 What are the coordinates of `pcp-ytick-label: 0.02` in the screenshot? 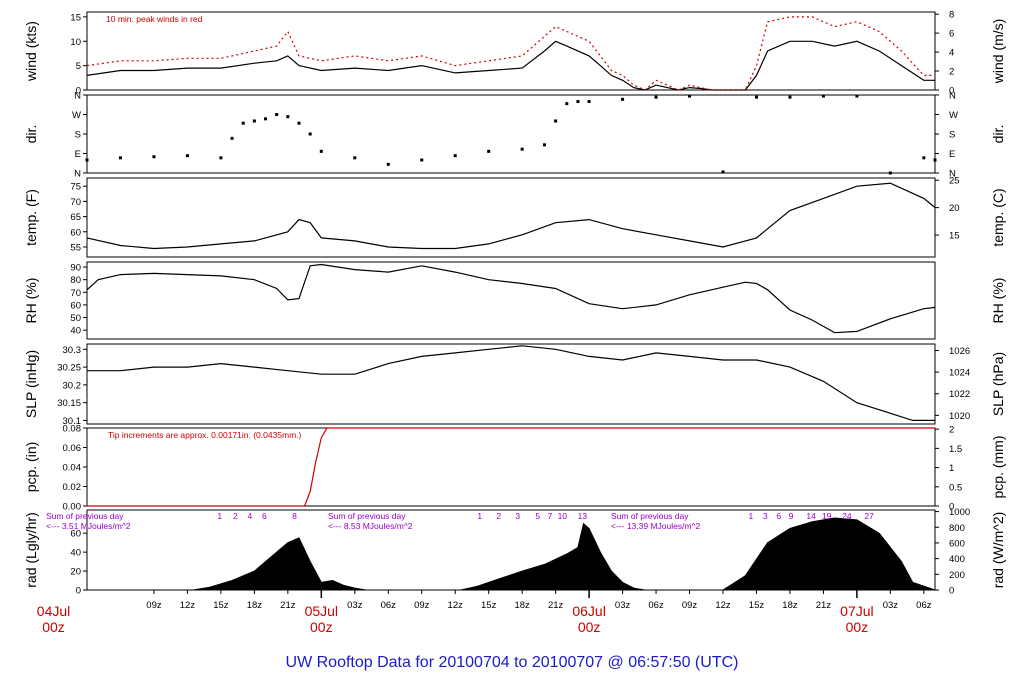 It's located at (72, 487).